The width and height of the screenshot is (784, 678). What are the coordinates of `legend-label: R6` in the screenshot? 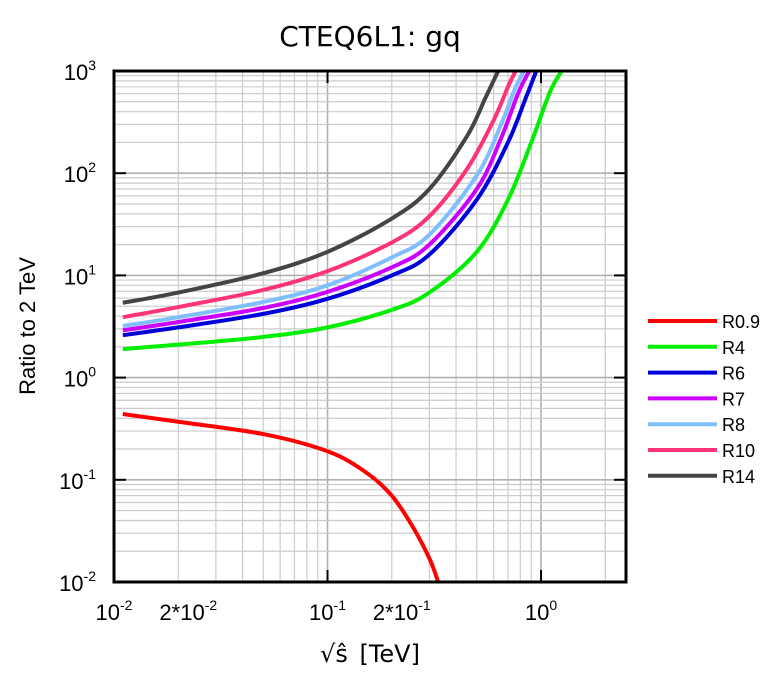 It's located at (733, 374).